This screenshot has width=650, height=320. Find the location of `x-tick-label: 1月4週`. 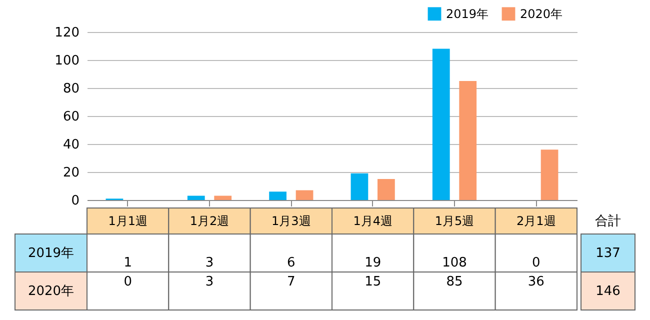

x-tick-label: 1月4週 is located at coordinates (372, 221).